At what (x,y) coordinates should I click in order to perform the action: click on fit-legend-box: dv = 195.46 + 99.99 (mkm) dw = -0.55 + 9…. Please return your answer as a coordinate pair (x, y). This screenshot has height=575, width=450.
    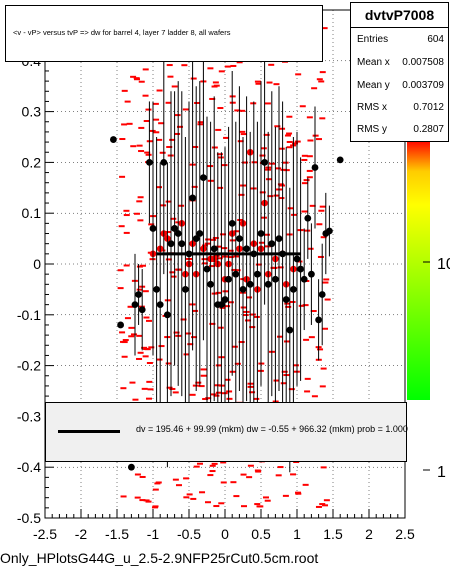
    Looking at the image, I should click on (226, 432).